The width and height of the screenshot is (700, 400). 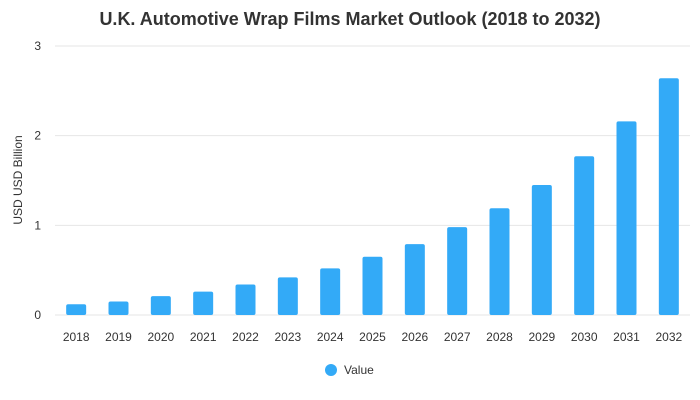 What do you see at coordinates (584, 235) in the screenshot?
I see `bar-2030` at bounding box center [584, 235].